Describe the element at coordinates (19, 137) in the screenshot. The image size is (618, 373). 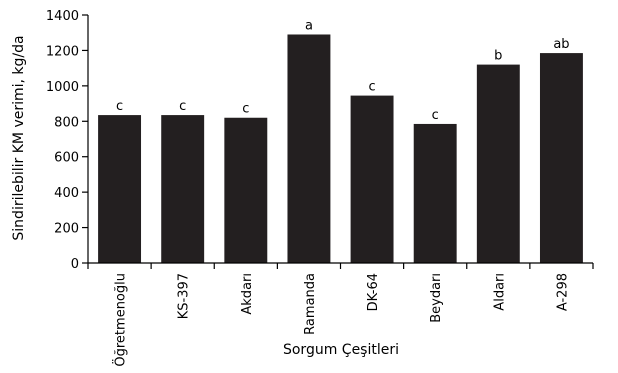
I see `y-axis-title: Sindirilebilir KM verimi, kg/da` at that location.